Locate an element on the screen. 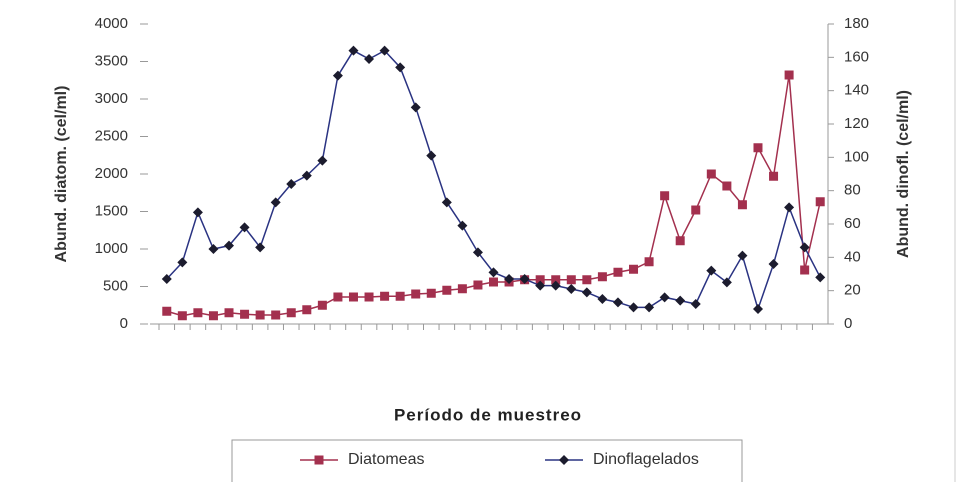 This screenshot has height=482, width=958. y2-tick-label: 140 is located at coordinates (856, 90).